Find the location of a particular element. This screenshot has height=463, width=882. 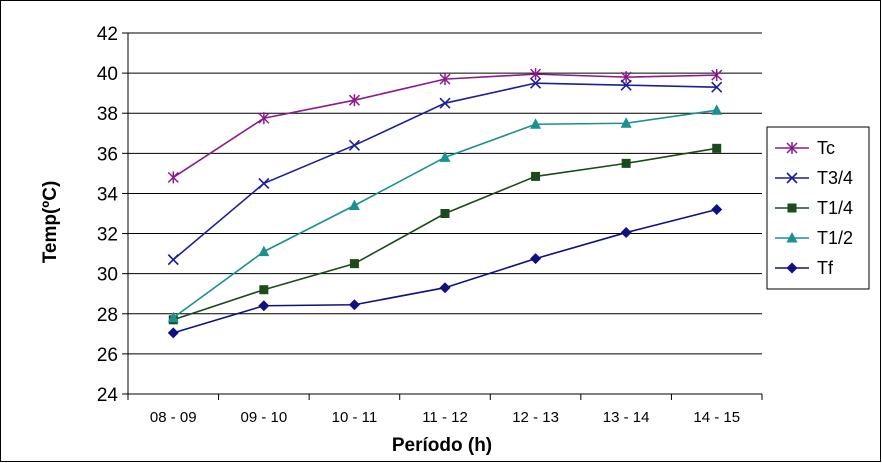

x-tick-label: 13 - 14 is located at coordinates (626, 417).